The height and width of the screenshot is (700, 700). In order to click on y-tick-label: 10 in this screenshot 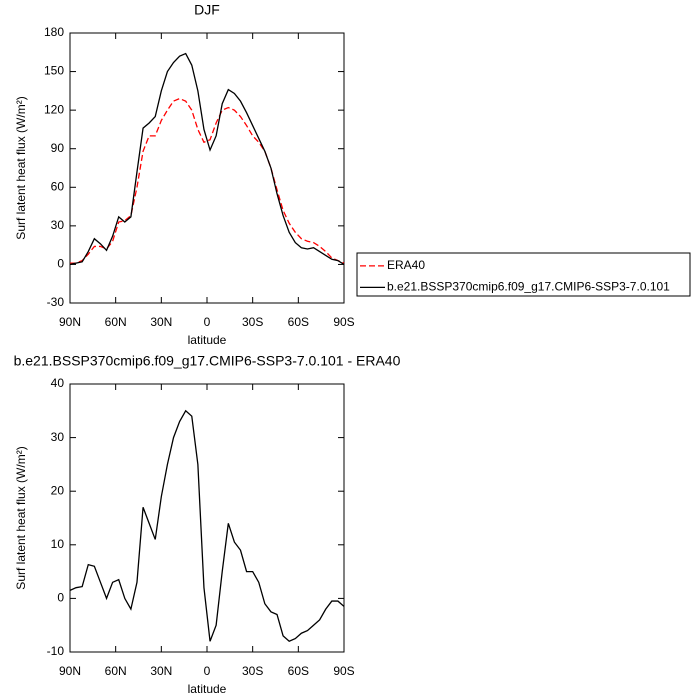, I will do `click(58, 544)`.